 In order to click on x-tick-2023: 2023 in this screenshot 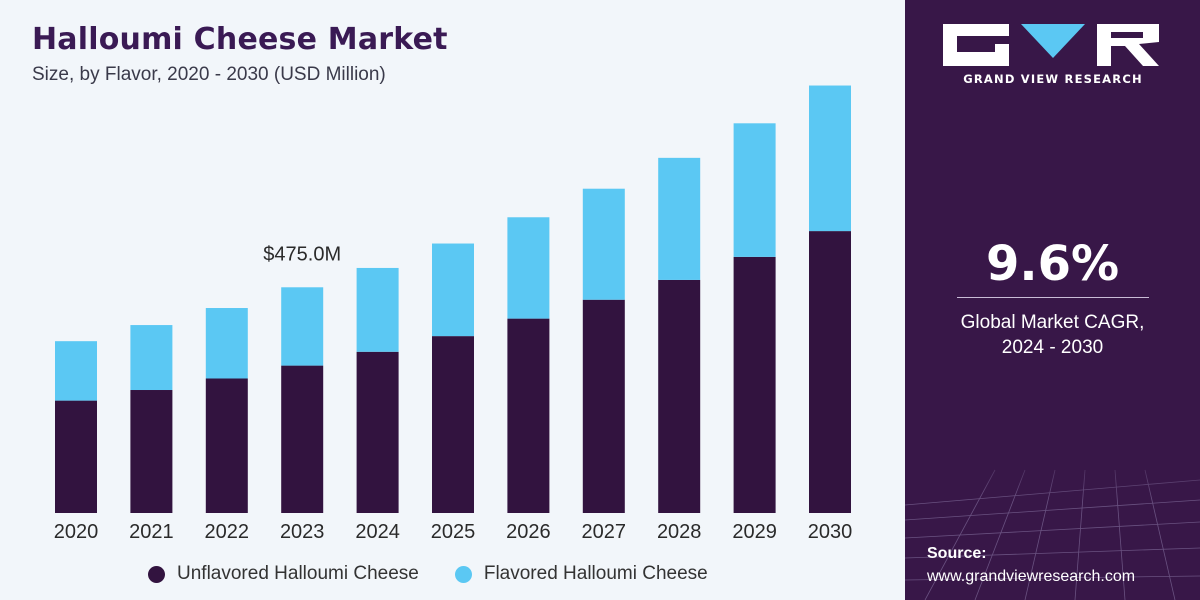, I will do `click(302, 532)`.